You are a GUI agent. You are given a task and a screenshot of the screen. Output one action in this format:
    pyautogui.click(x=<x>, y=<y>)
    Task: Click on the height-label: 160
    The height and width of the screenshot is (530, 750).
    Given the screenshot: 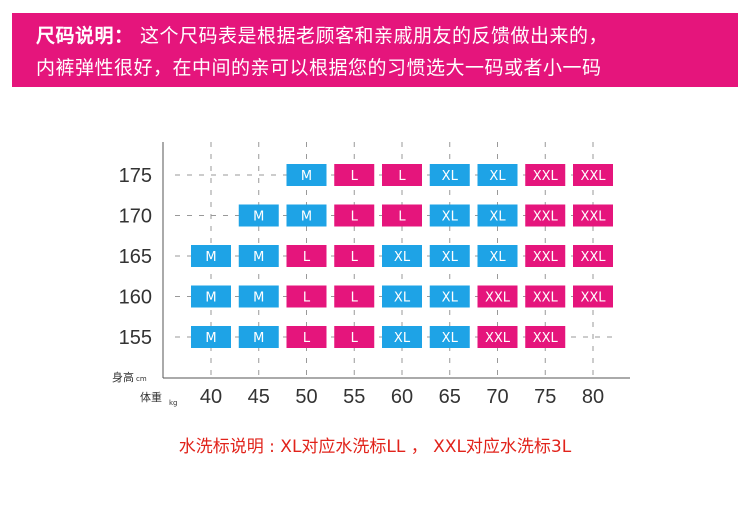 What is the action you would take?
    pyautogui.click(x=135, y=298)
    